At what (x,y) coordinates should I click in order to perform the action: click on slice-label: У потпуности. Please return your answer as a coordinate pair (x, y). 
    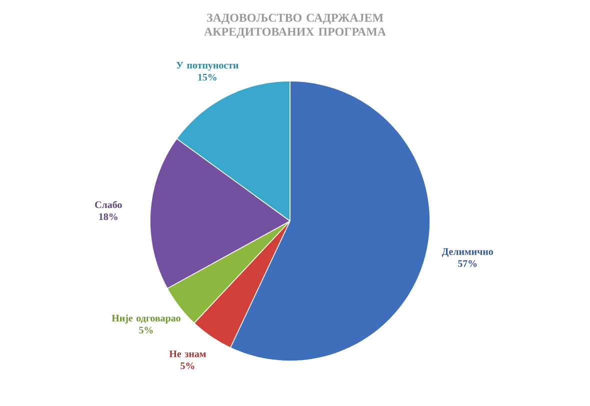
    Looking at the image, I should click on (207, 66).